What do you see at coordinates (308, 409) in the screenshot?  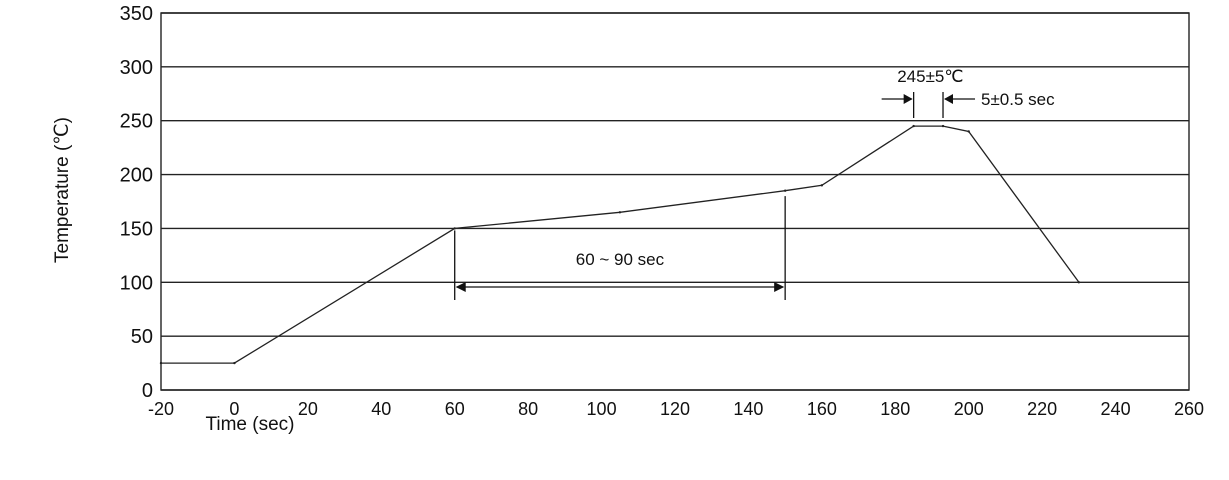 I see `x-tick-label: 20` at bounding box center [308, 409].